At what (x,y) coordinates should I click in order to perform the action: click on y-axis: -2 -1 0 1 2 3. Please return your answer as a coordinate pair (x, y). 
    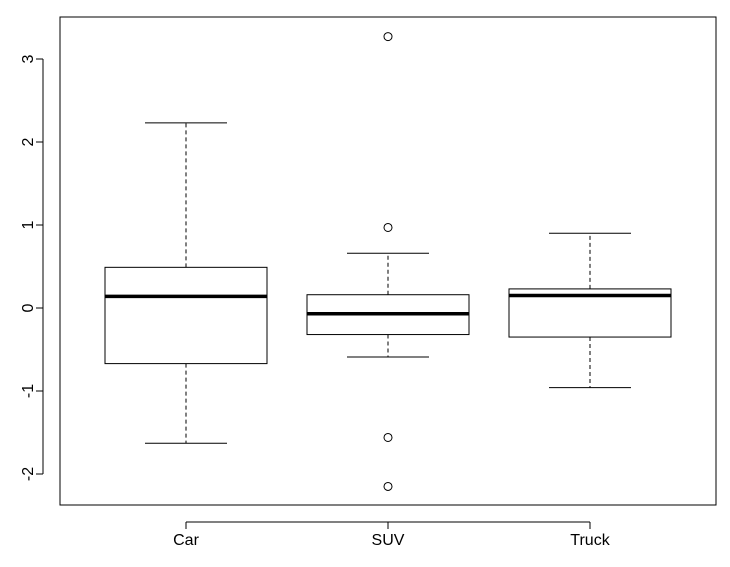
    Looking at the image, I should click on (32, 267).